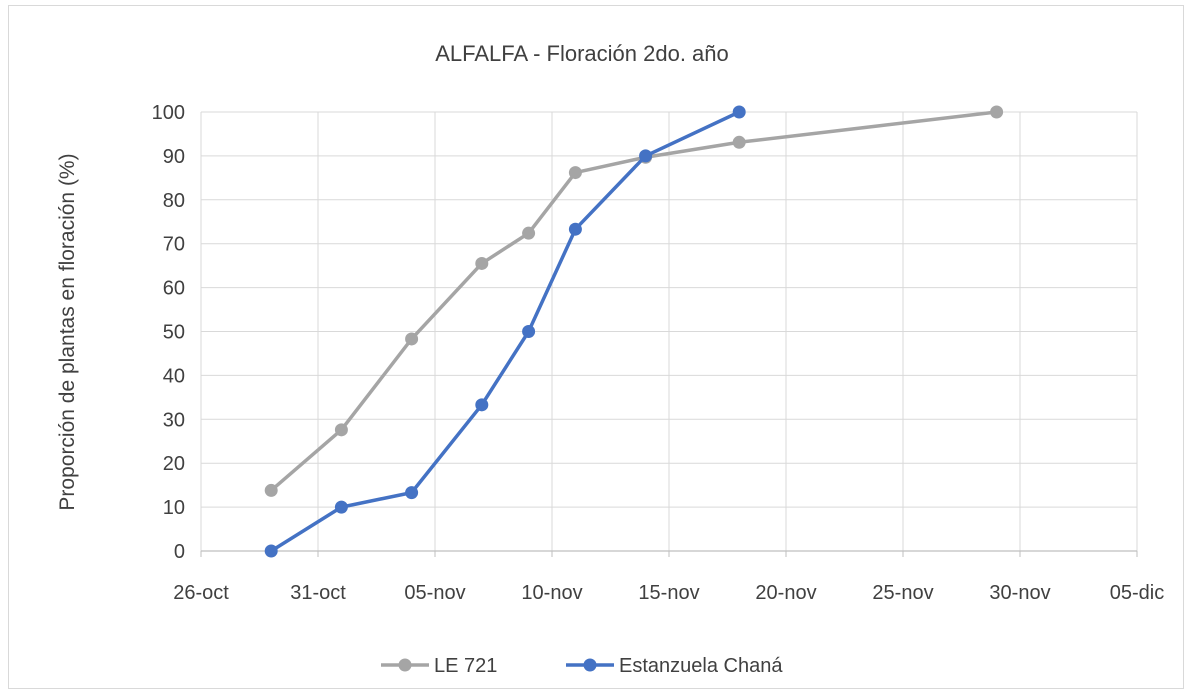  What do you see at coordinates (67, 331) in the screenshot?
I see `y-axis-title: Proporción de plantas en floración (%)` at bounding box center [67, 331].